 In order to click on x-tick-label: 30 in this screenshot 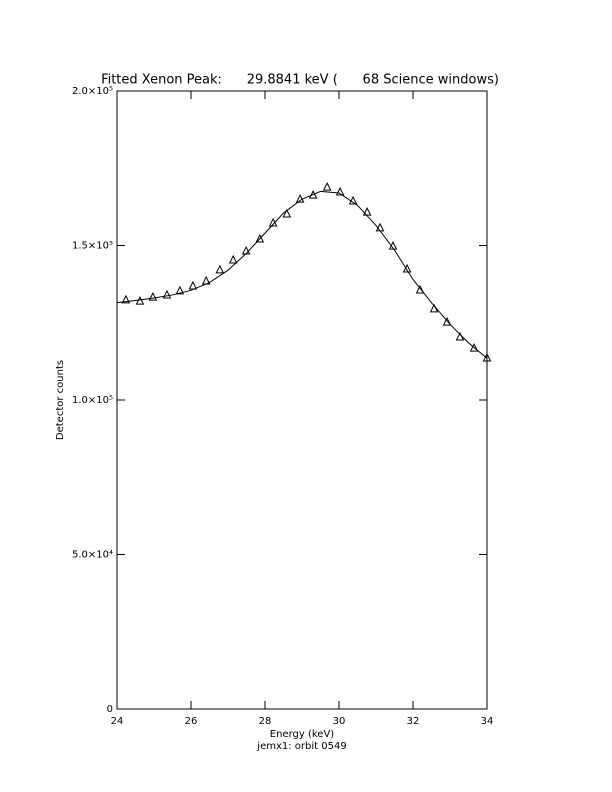, I will do `click(339, 721)`.